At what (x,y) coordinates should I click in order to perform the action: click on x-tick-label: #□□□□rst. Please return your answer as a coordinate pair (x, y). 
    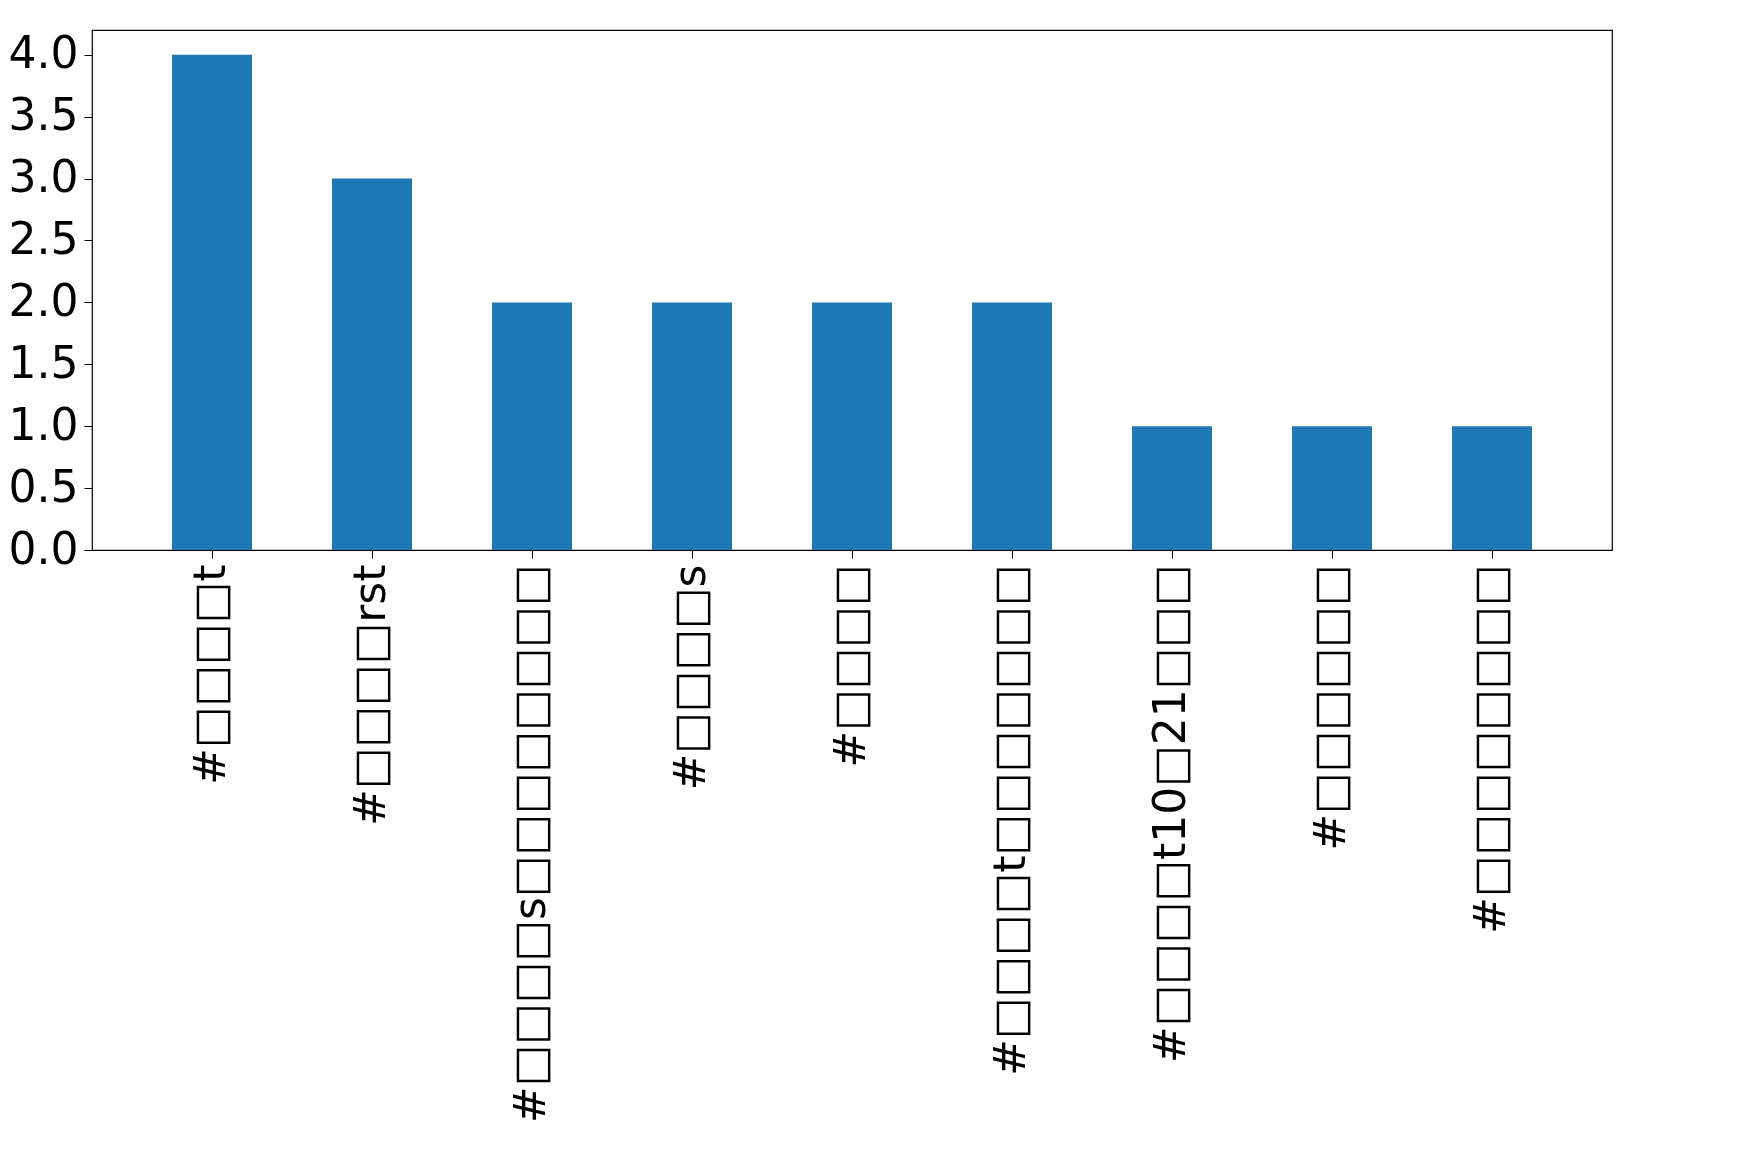
    Looking at the image, I should click on (369, 695).